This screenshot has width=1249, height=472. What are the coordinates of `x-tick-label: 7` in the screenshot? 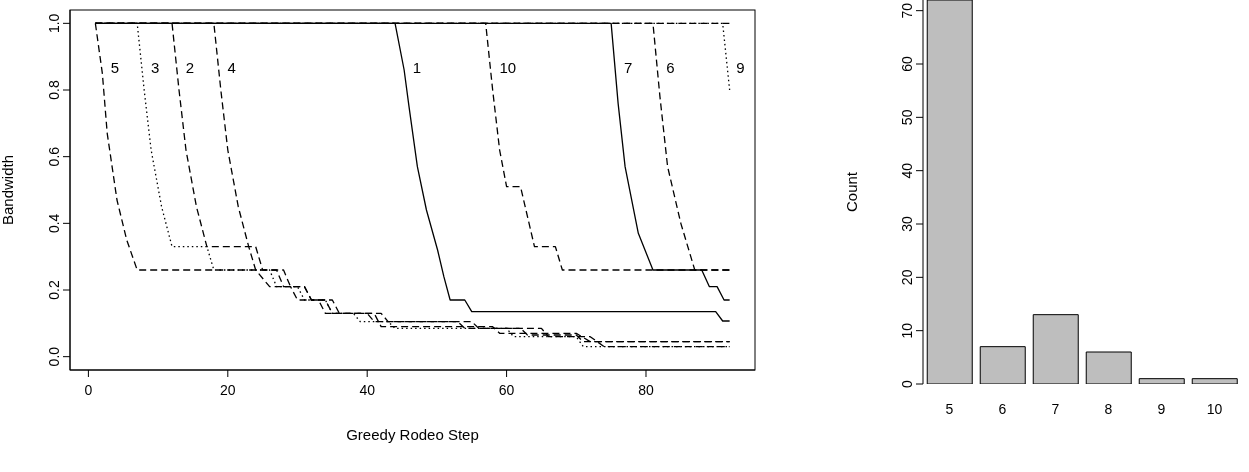 It's located at (1055, 408).